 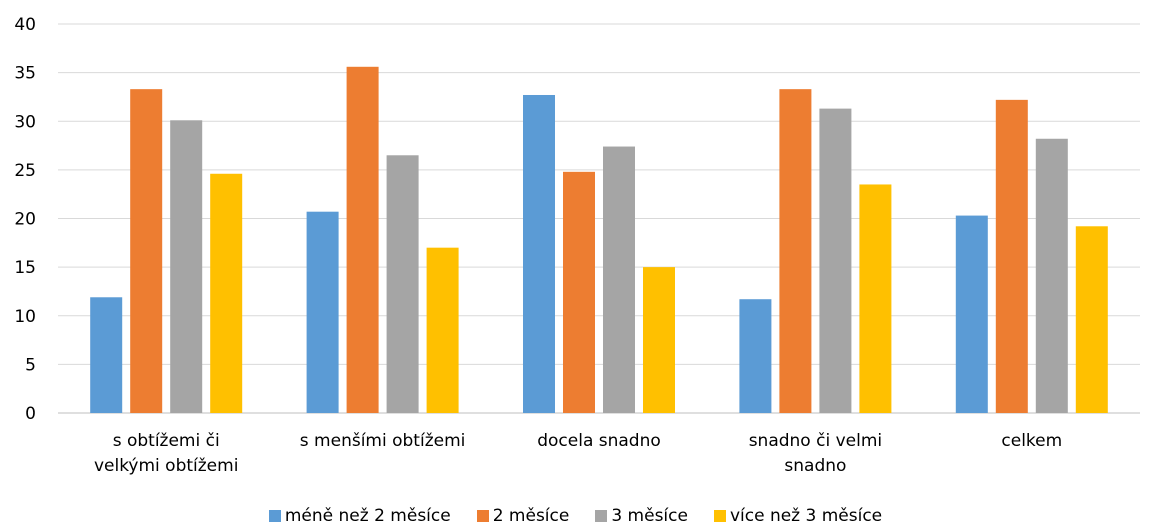 I want to click on legend-item: 3 měsíce, so click(x=641, y=516).